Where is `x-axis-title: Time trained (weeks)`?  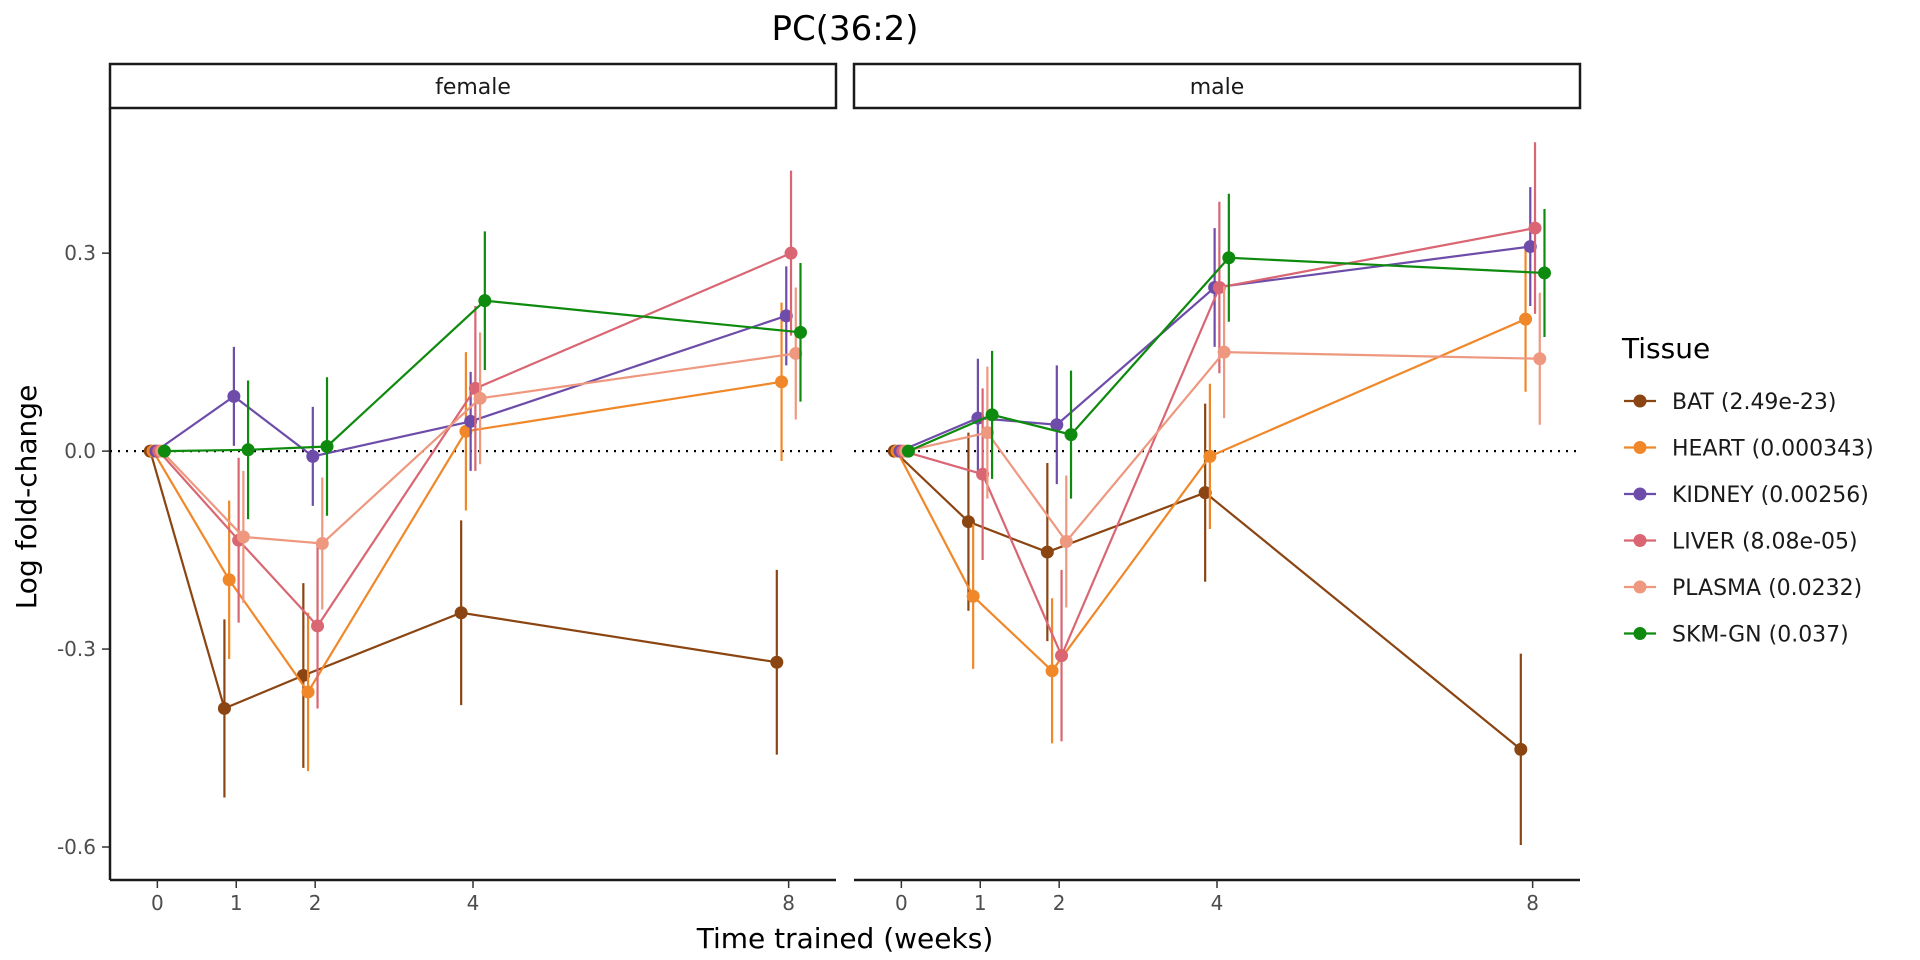
x-axis-title: Time trained (weeks) is located at coordinates (845, 938).